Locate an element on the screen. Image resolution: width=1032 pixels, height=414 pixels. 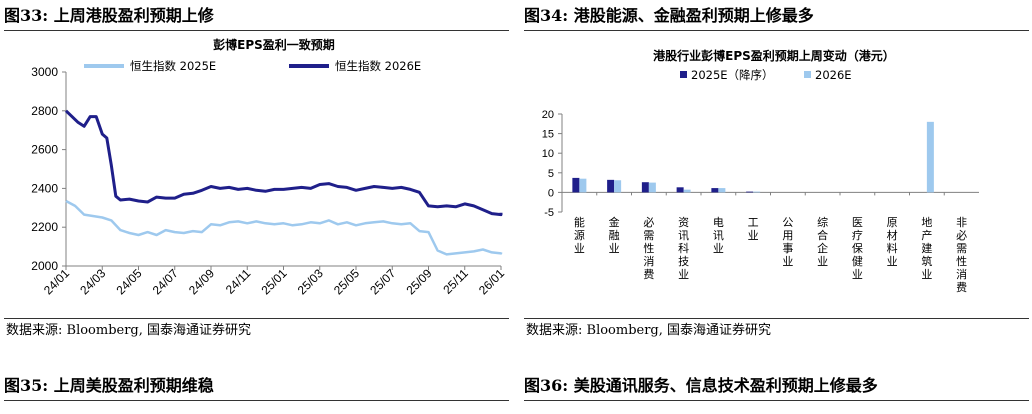
sector-category-label: 综合企业 is located at coordinates (822, 241).